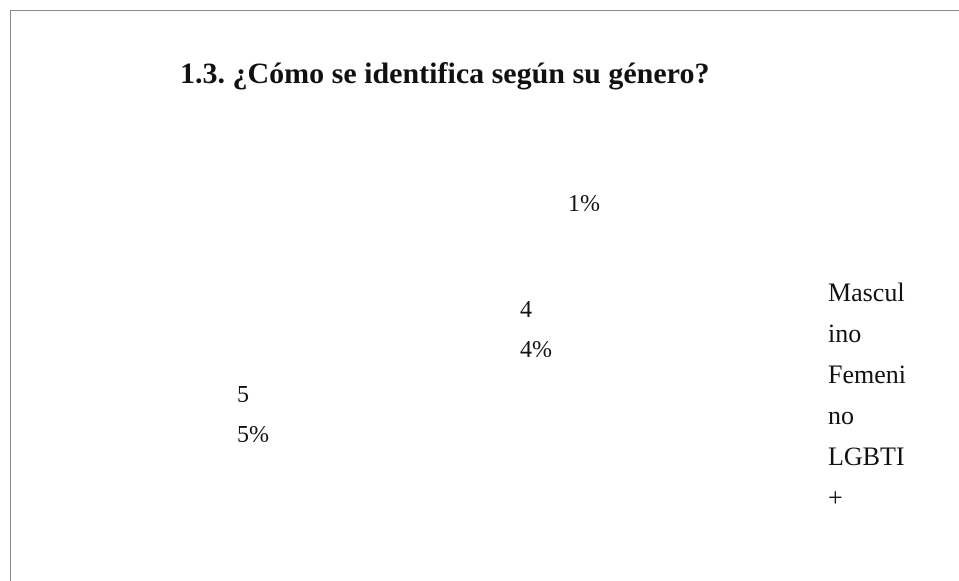  What do you see at coordinates (866, 313) in the screenshot?
I see `legend-entry: Masculino` at bounding box center [866, 313].